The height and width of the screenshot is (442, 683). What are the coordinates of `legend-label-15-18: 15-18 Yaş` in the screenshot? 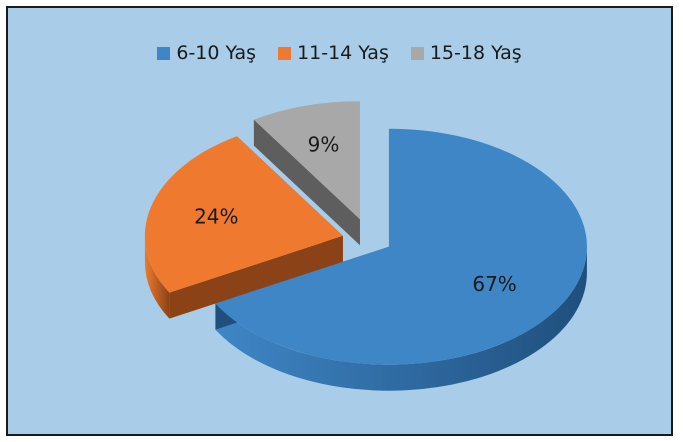 It's located at (475, 53).